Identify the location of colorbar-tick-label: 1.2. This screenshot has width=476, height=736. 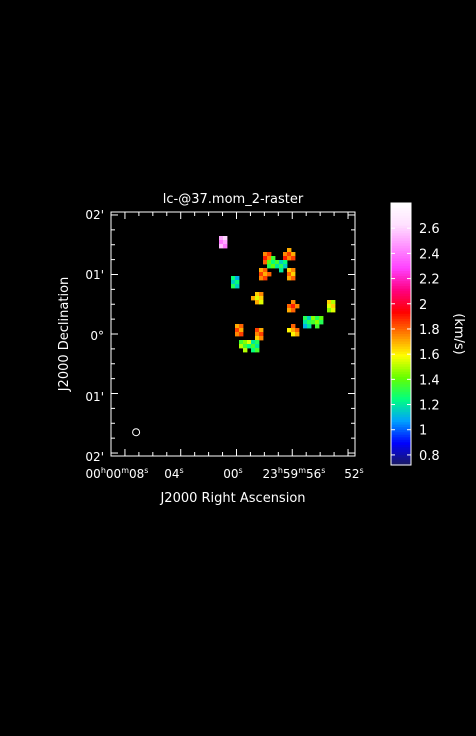
(429, 406).